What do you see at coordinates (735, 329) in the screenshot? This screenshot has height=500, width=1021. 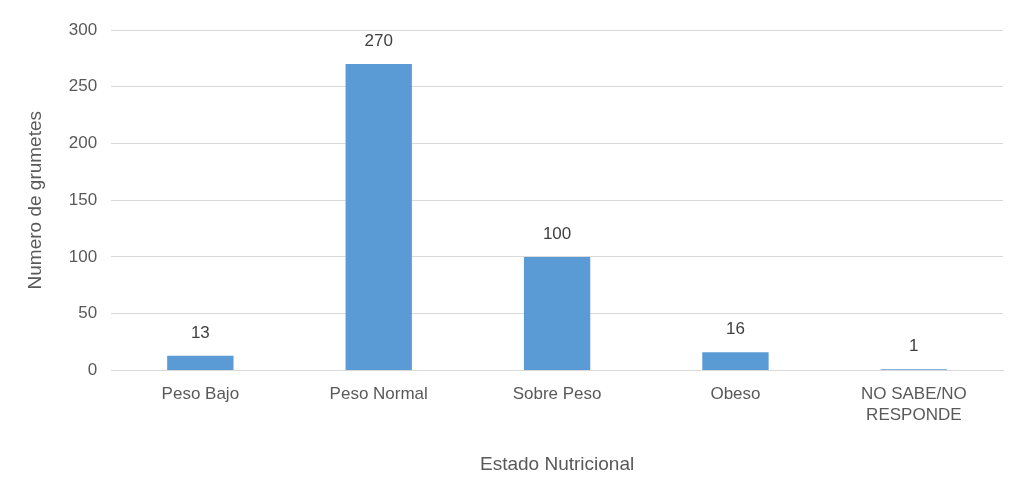 I see `data-label: 16` at bounding box center [735, 329].